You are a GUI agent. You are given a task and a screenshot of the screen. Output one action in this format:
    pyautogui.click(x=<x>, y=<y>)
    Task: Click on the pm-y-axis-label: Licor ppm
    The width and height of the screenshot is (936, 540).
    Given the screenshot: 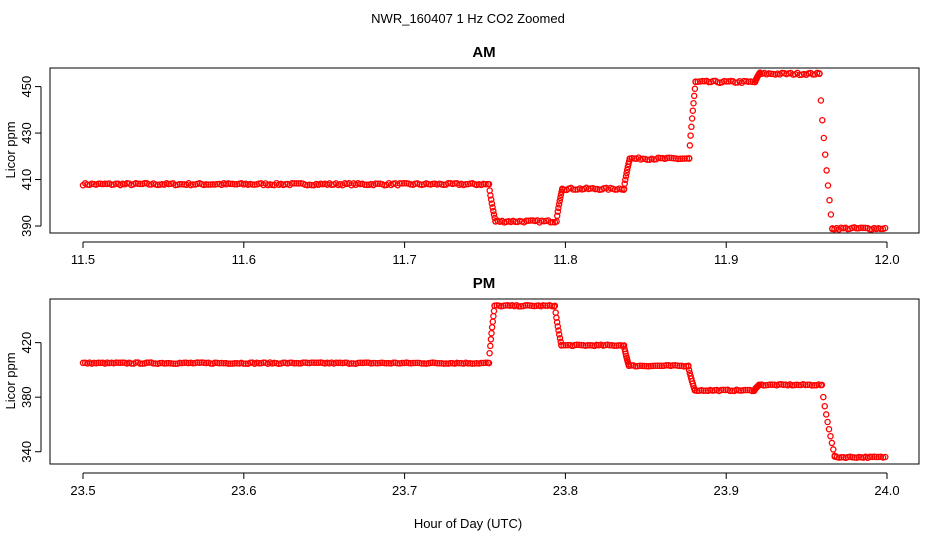 What is the action you would take?
    pyautogui.click(x=10, y=380)
    